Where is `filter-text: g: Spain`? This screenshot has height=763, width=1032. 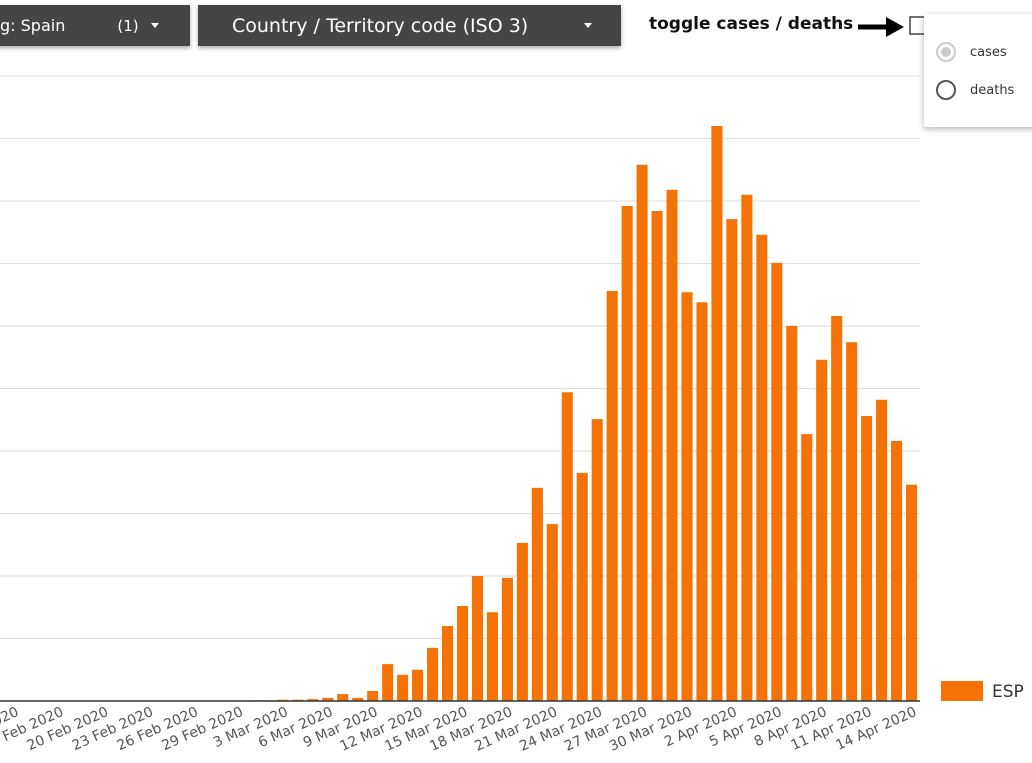 filter-text: g: Spain is located at coordinates (33, 25).